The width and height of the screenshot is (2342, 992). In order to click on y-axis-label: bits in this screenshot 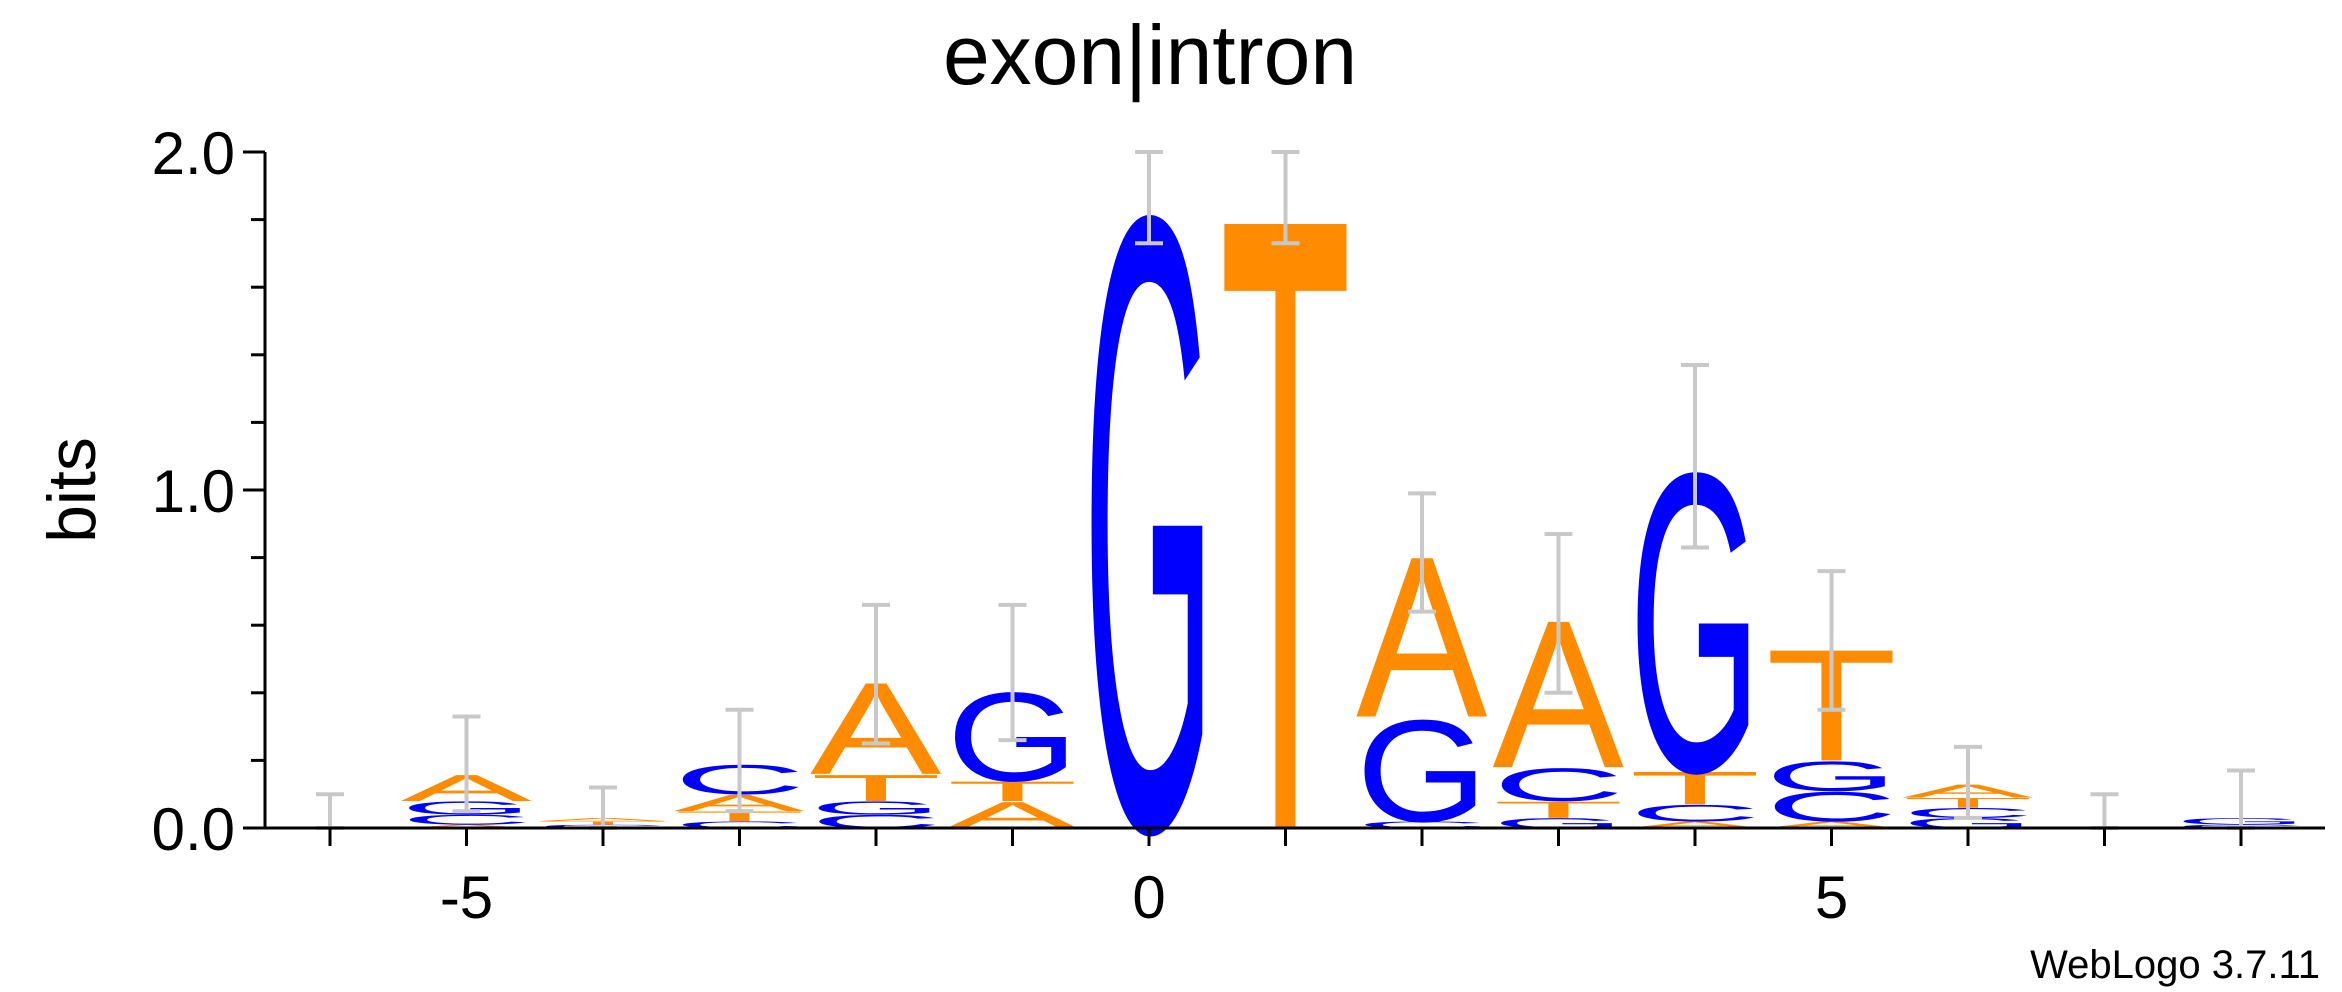, I will do `click(72, 490)`.